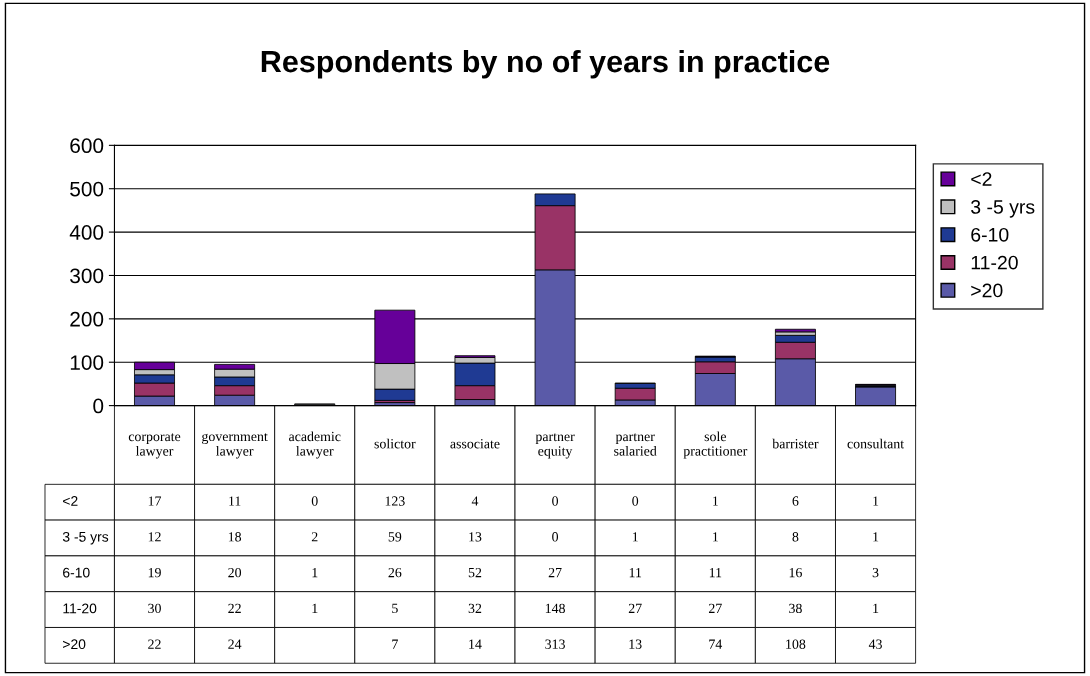 This screenshot has width=1090, height=676. What do you see at coordinates (74, 644) in the screenshot?
I see `text: >20` at bounding box center [74, 644].